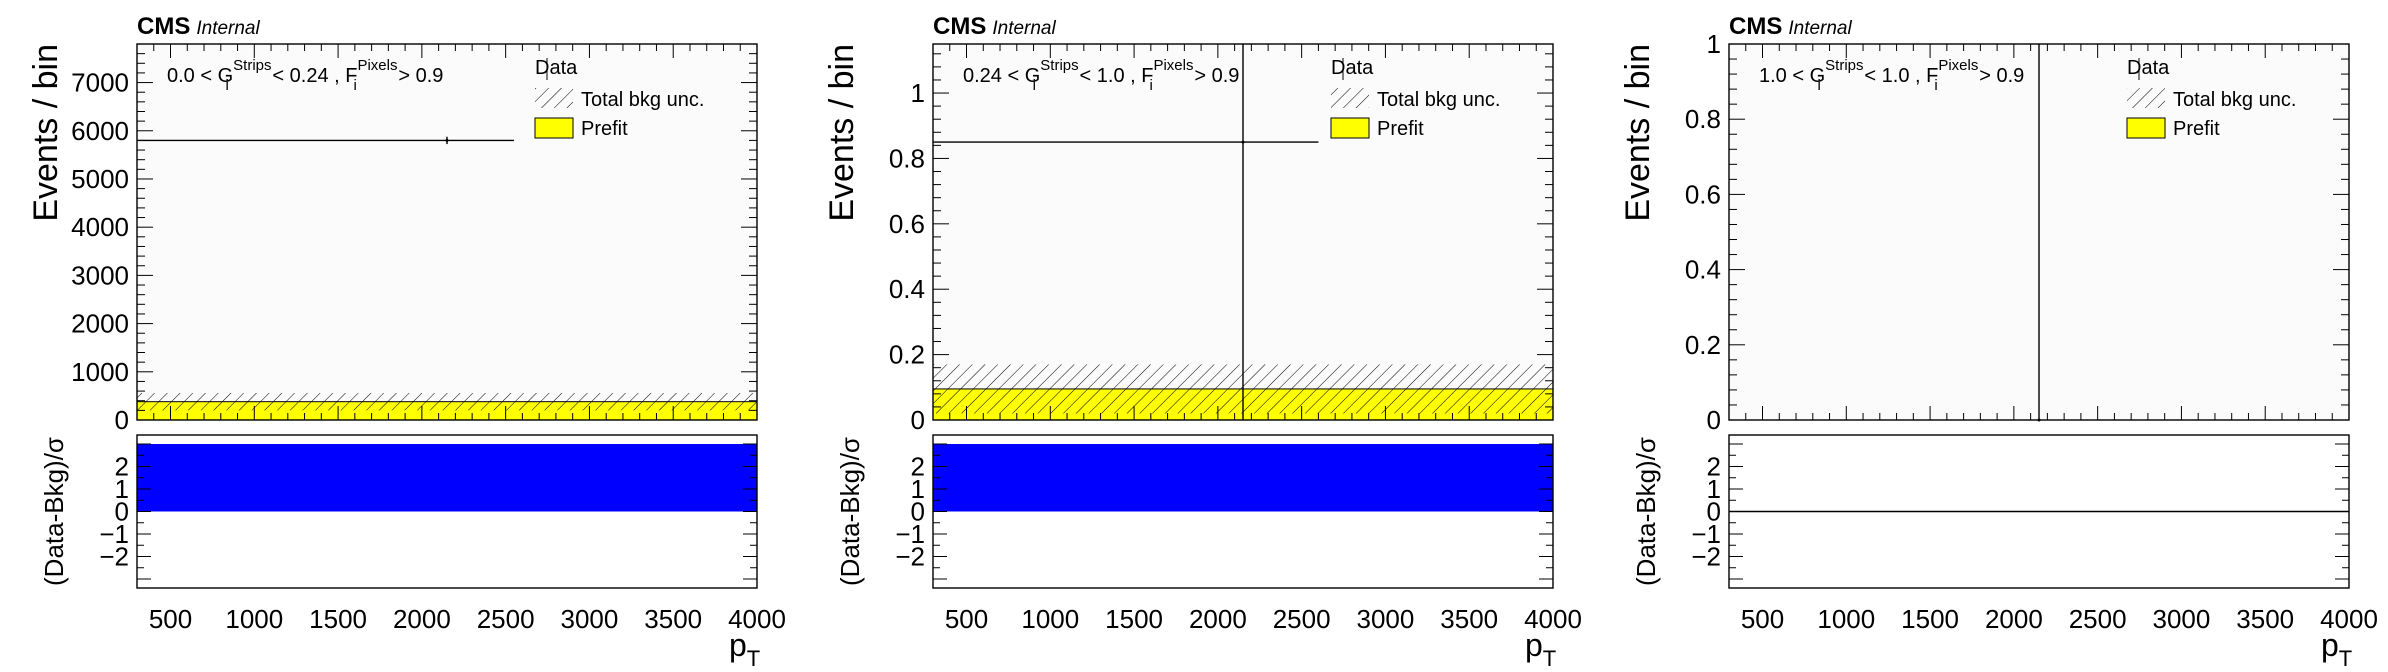 Image resolution: width=2388 pixels, height=672 pixels. What do you see at coordinates (1243, 142) in the screenshot?
I see `data-point` at bounding box center [1243, 142].